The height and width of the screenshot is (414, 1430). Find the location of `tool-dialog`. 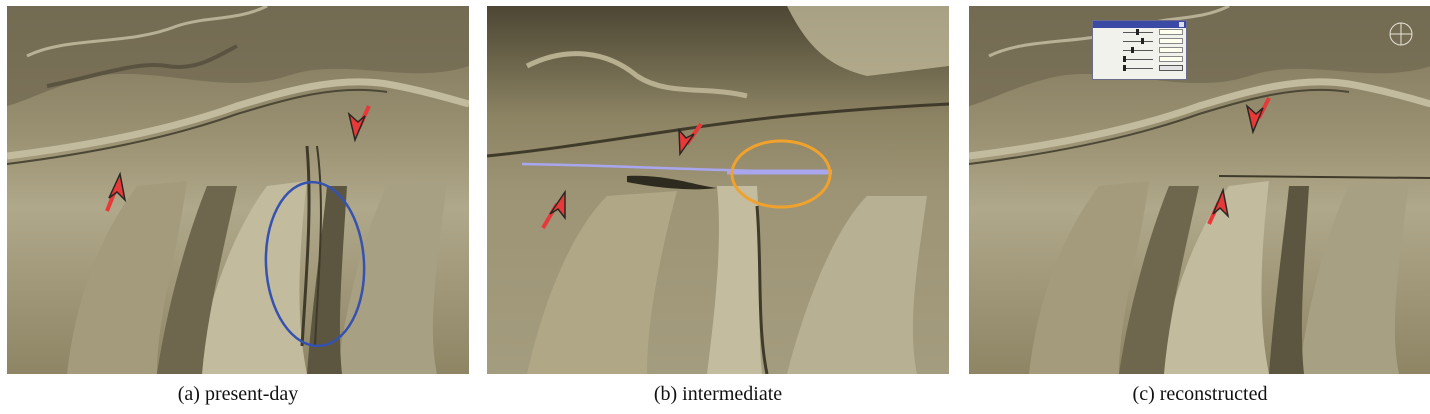

tool-dialog is located at coordinates (1139, 50).